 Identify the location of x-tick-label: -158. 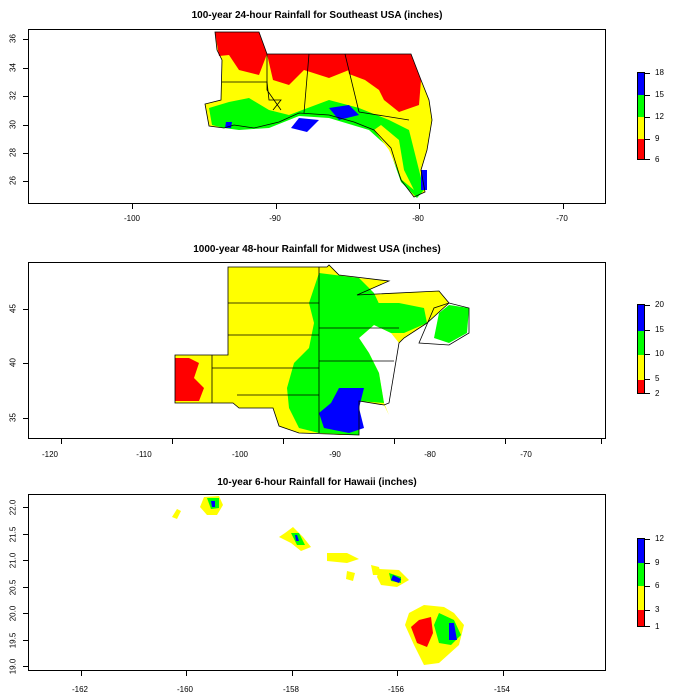
(291, 689).